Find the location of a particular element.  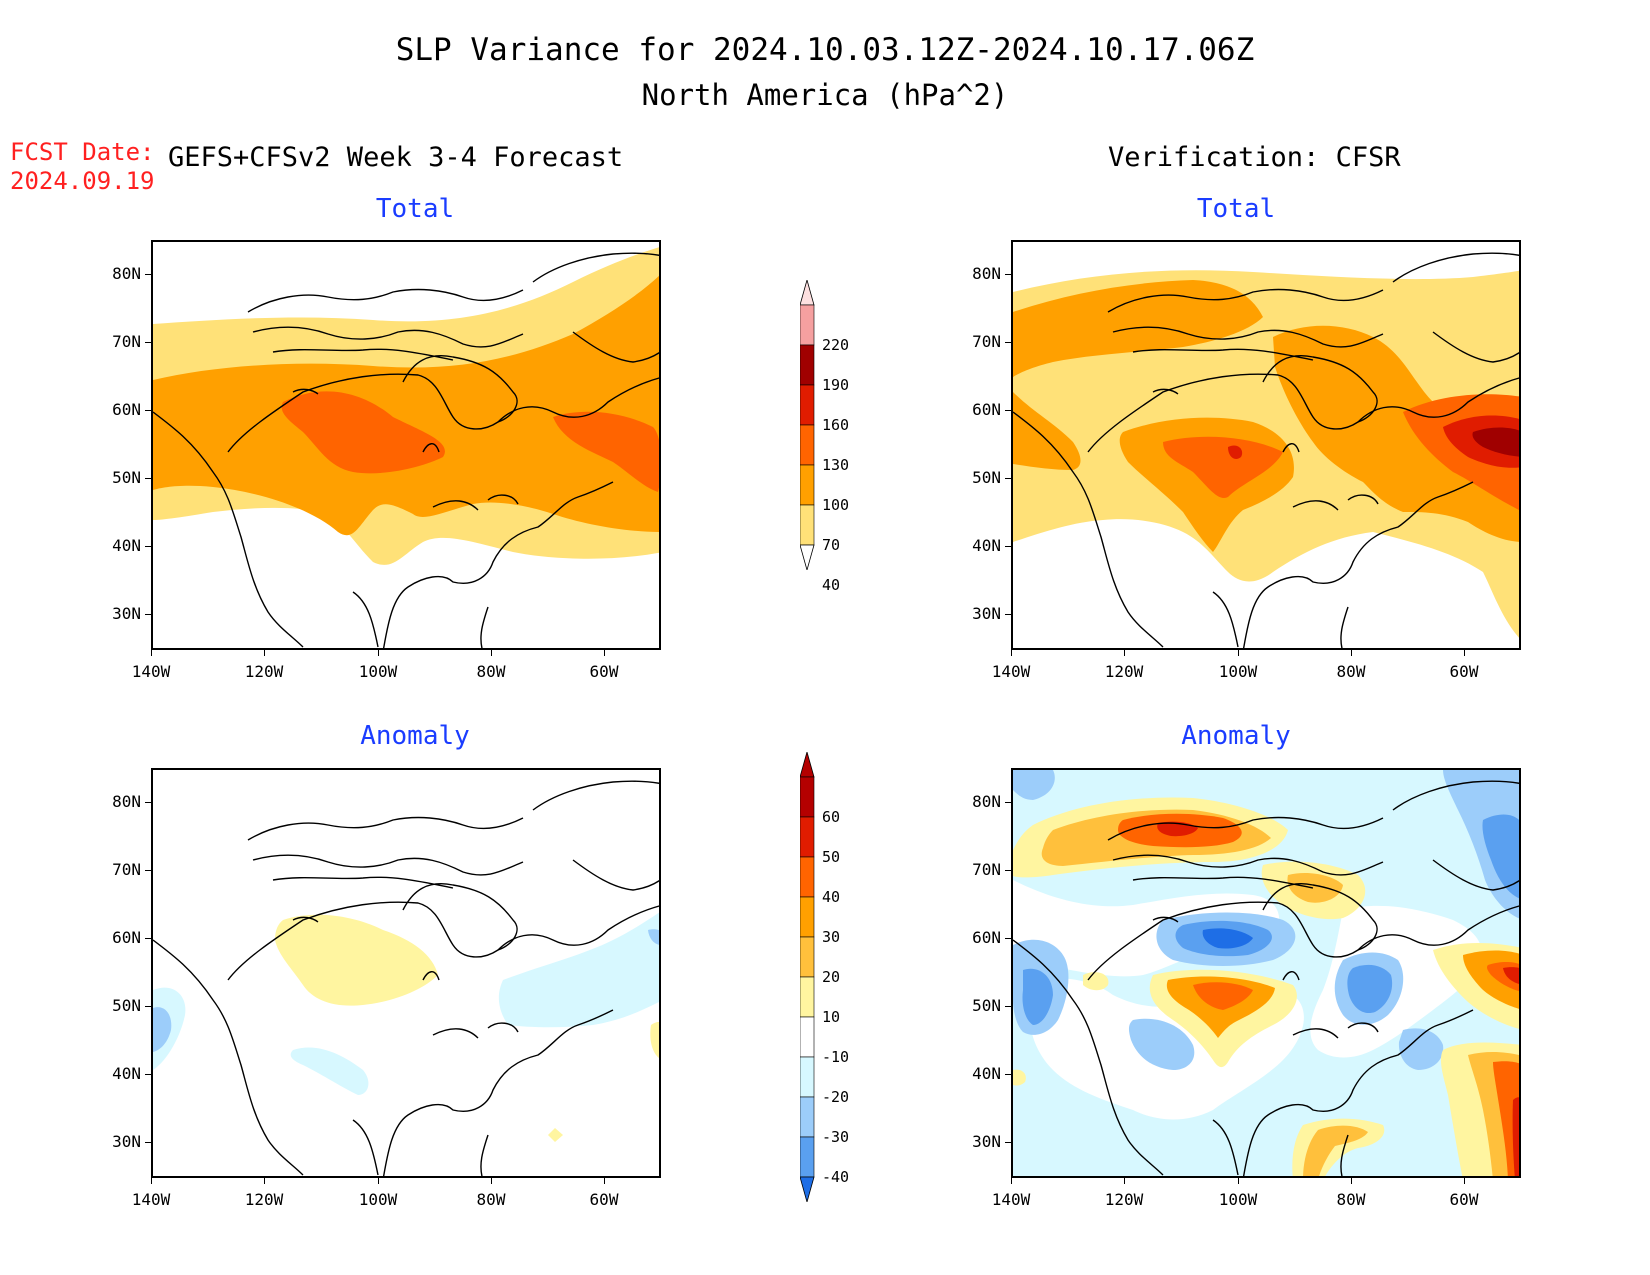

colorbar-label: -10 is located at coordinates (836, 1057).